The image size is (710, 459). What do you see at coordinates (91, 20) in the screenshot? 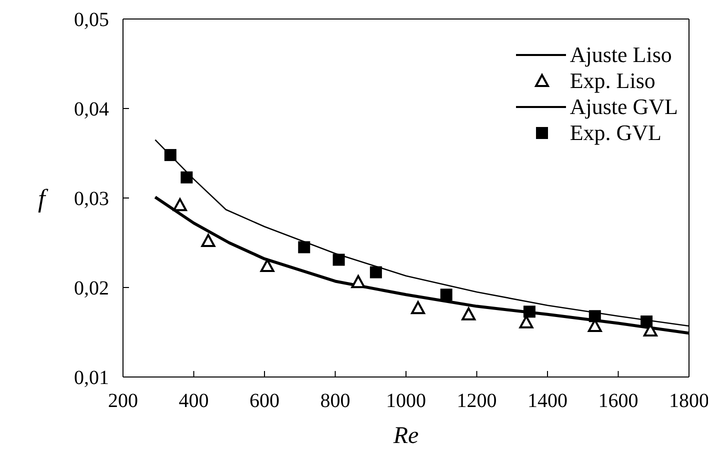
I see `y-tick-label: 0,05` at bounding box center [91, 20].